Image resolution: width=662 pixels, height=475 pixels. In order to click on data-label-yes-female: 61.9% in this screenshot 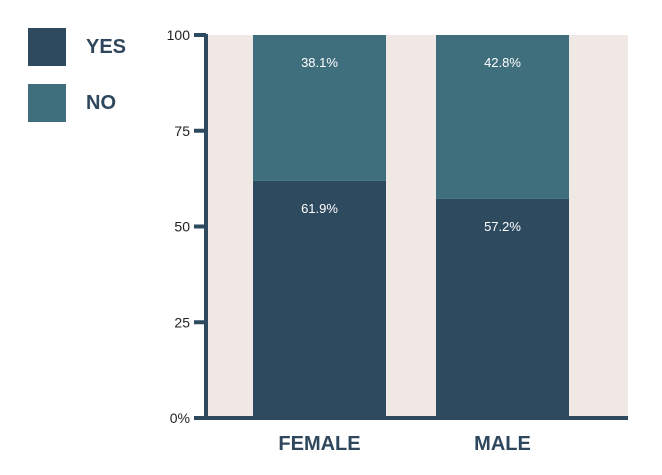, I will do `click(319, 208)`.